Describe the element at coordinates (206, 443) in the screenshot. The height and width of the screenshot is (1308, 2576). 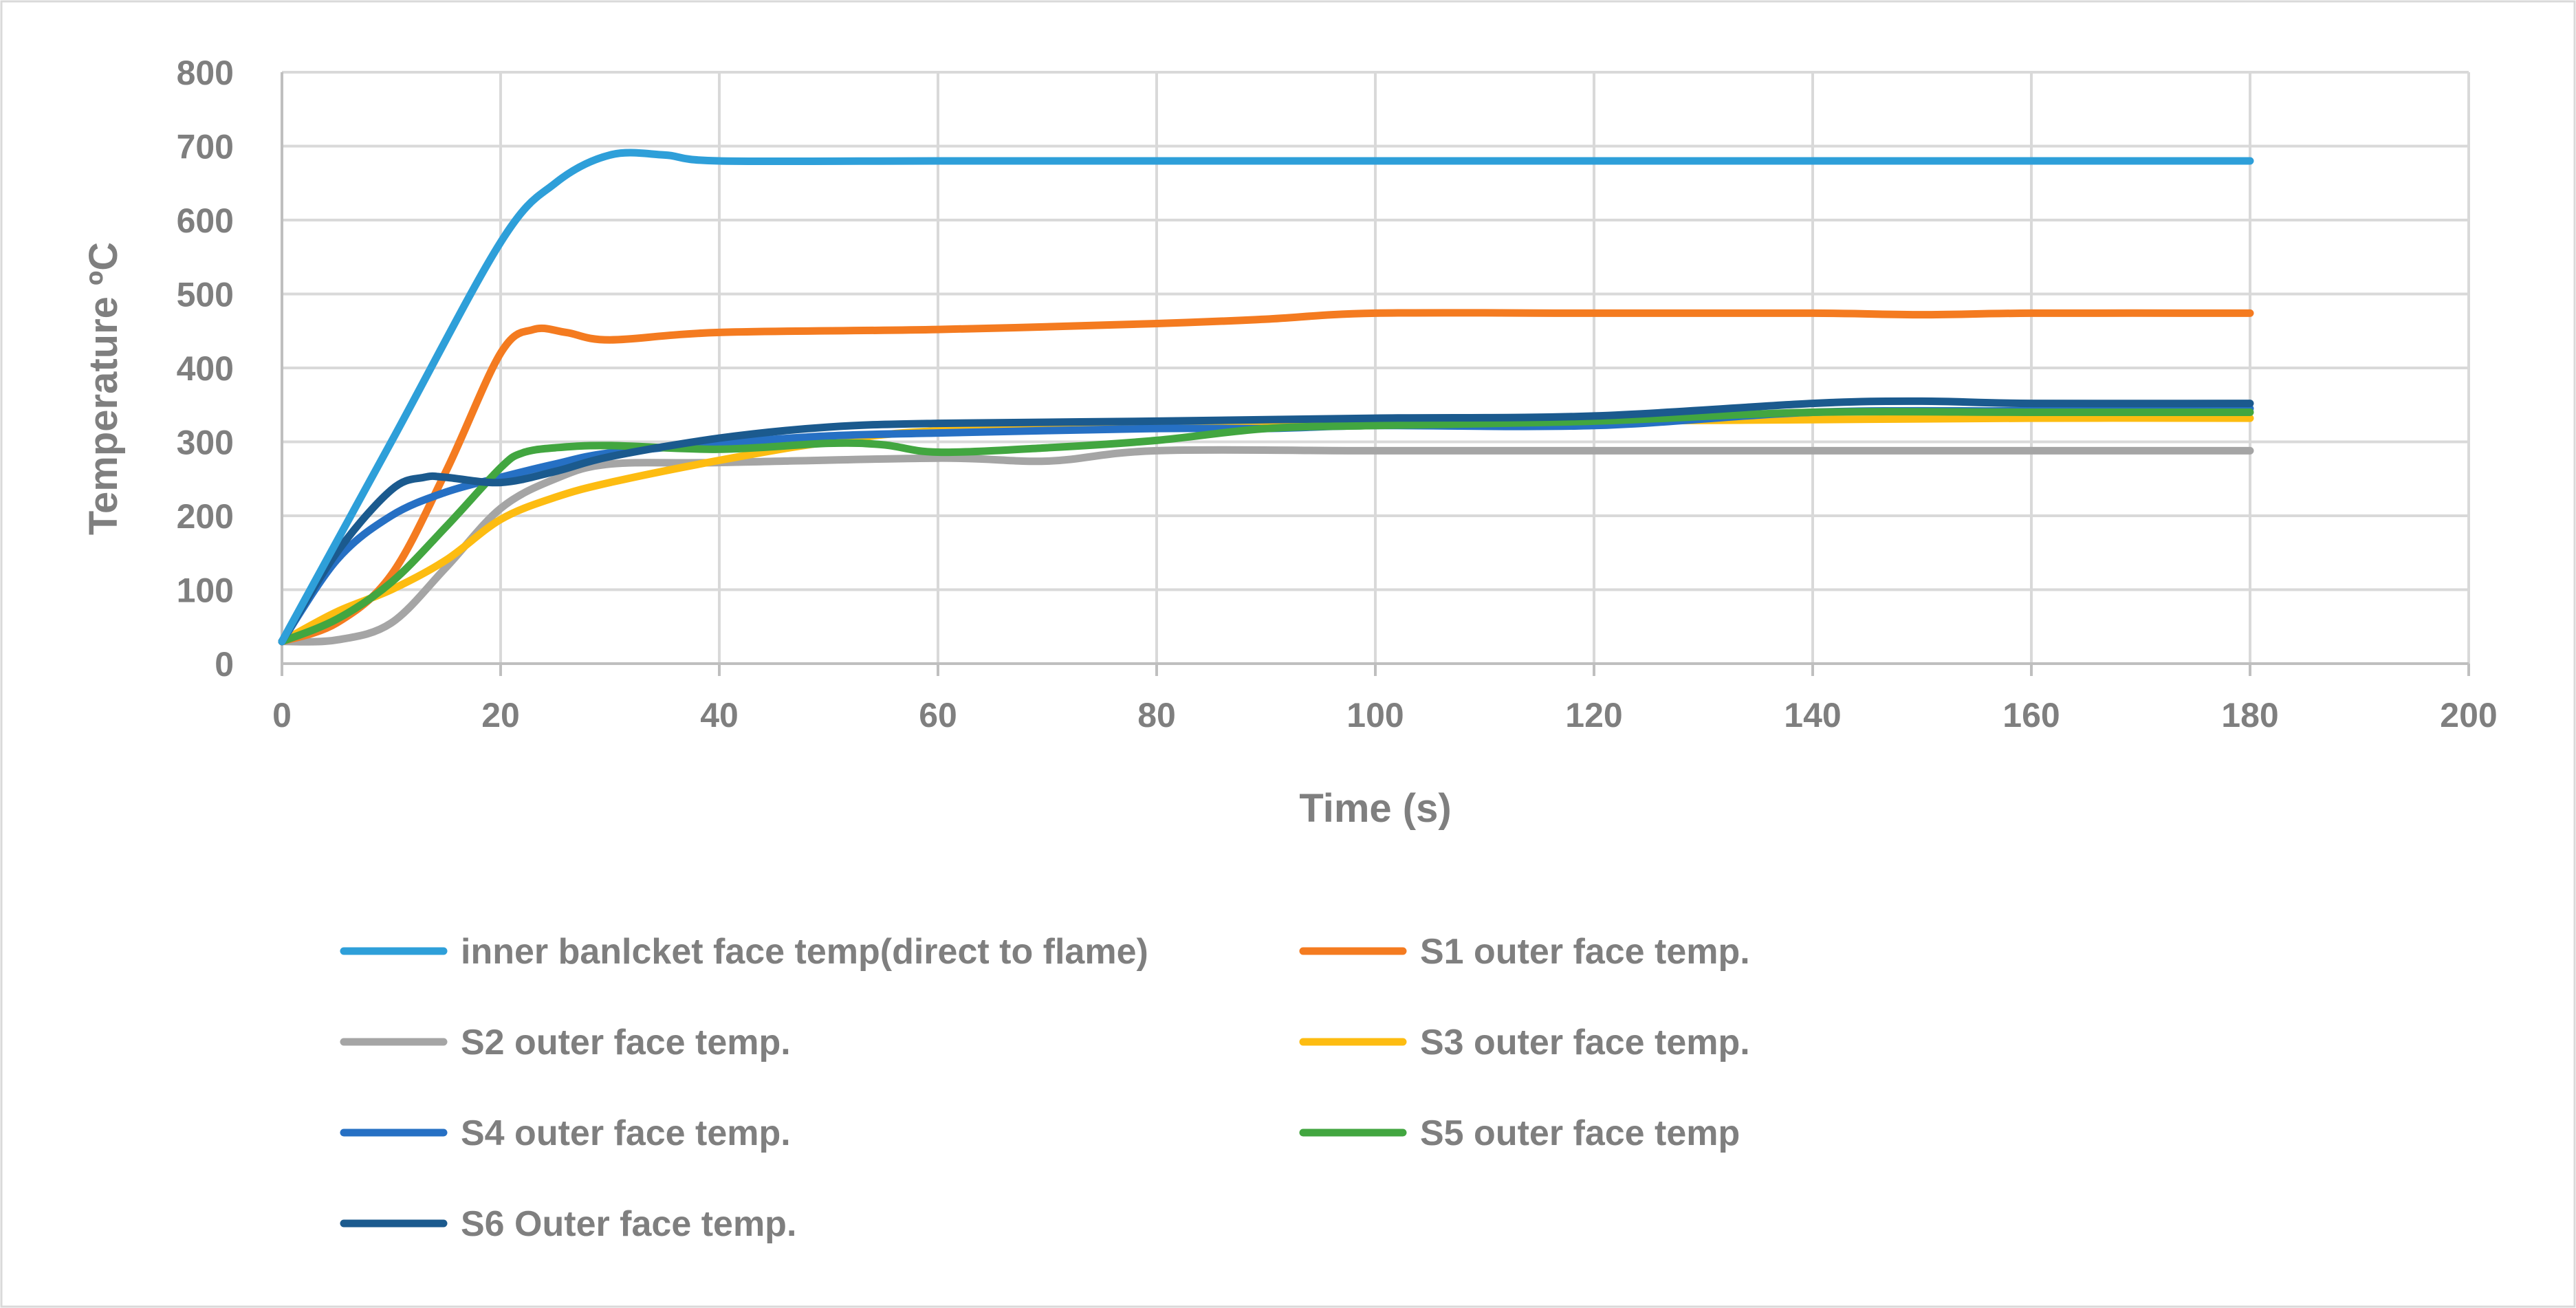
I see `y-tick-label: 300` at that location.